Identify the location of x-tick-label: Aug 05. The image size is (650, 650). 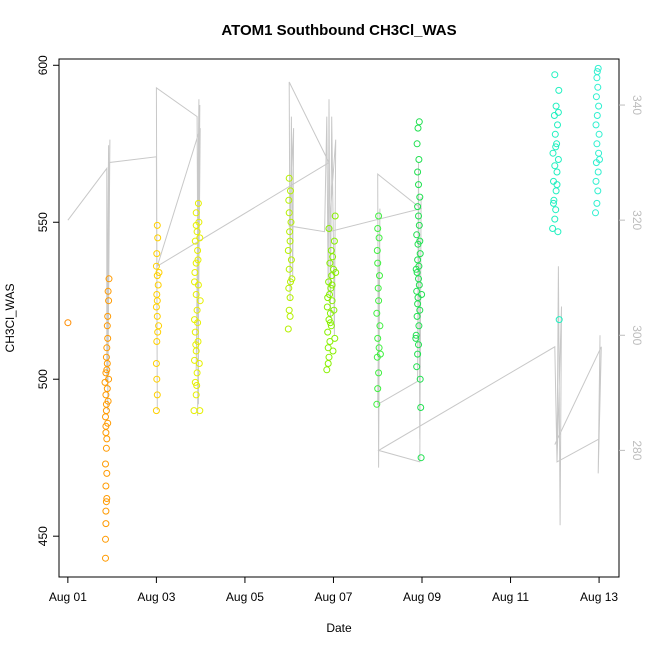
(245, 597).